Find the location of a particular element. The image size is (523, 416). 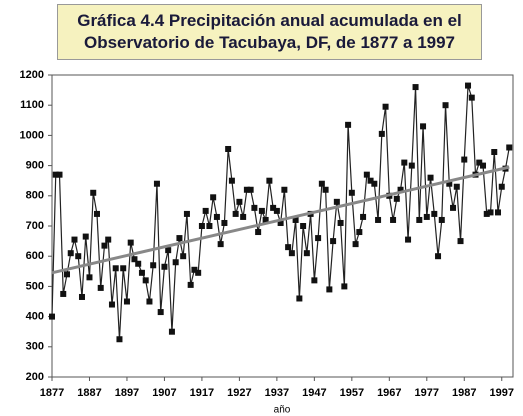

x-tick-label: 1877 is located at coordinates (52, 393).